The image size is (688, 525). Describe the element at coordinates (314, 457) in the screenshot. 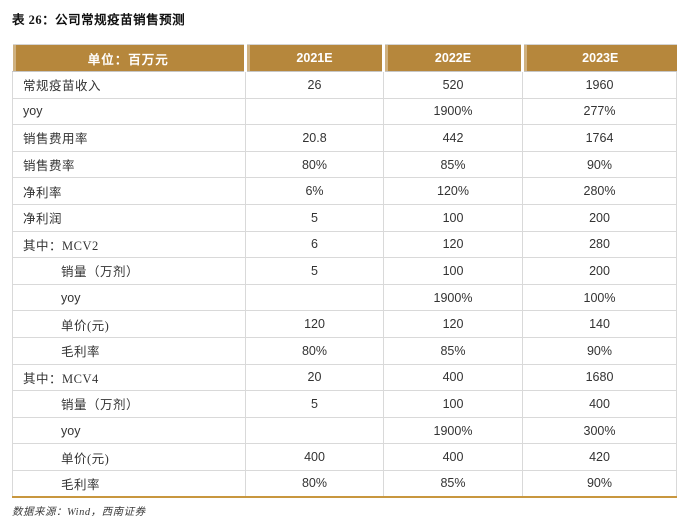

I see `cell-2021e: 400` at that location.